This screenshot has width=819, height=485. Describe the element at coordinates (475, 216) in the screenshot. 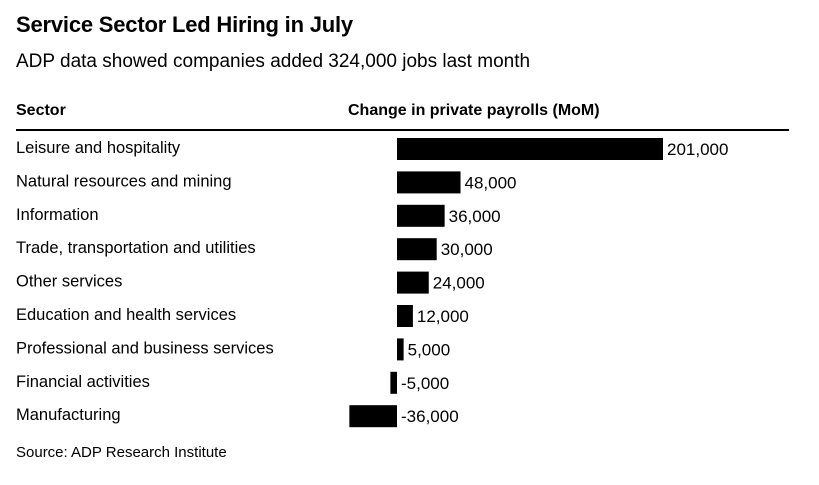

I see `value-label: 36,000` at that location.